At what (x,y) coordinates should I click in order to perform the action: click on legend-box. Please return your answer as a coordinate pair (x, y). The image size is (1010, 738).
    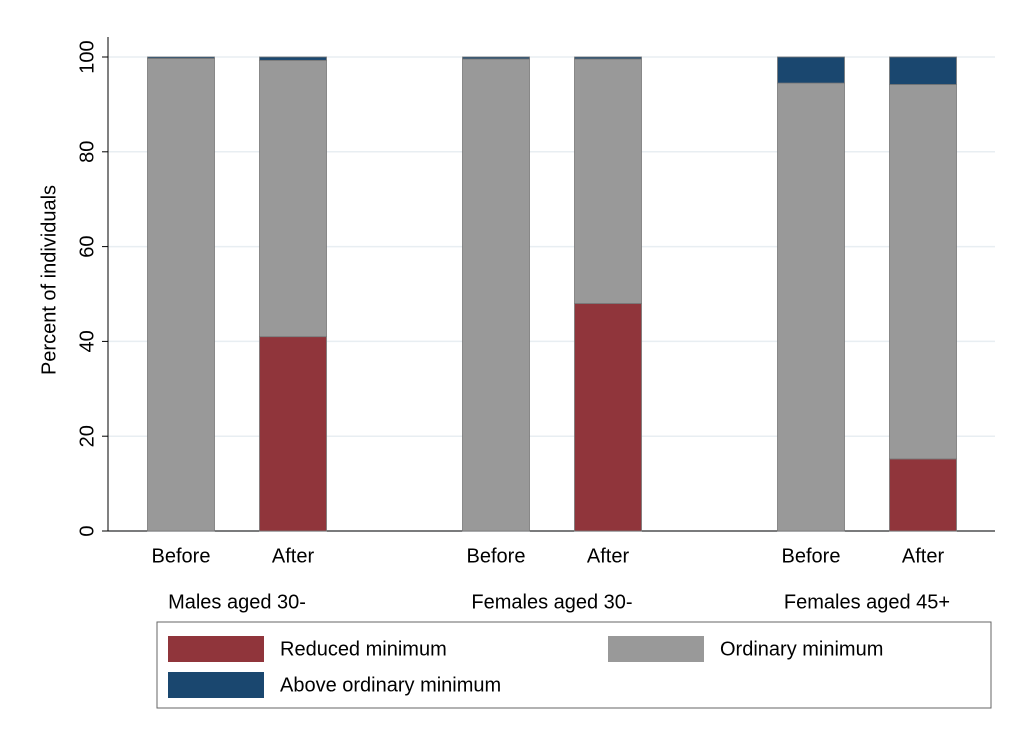
    Looking at the image, I should click on (574, 665).